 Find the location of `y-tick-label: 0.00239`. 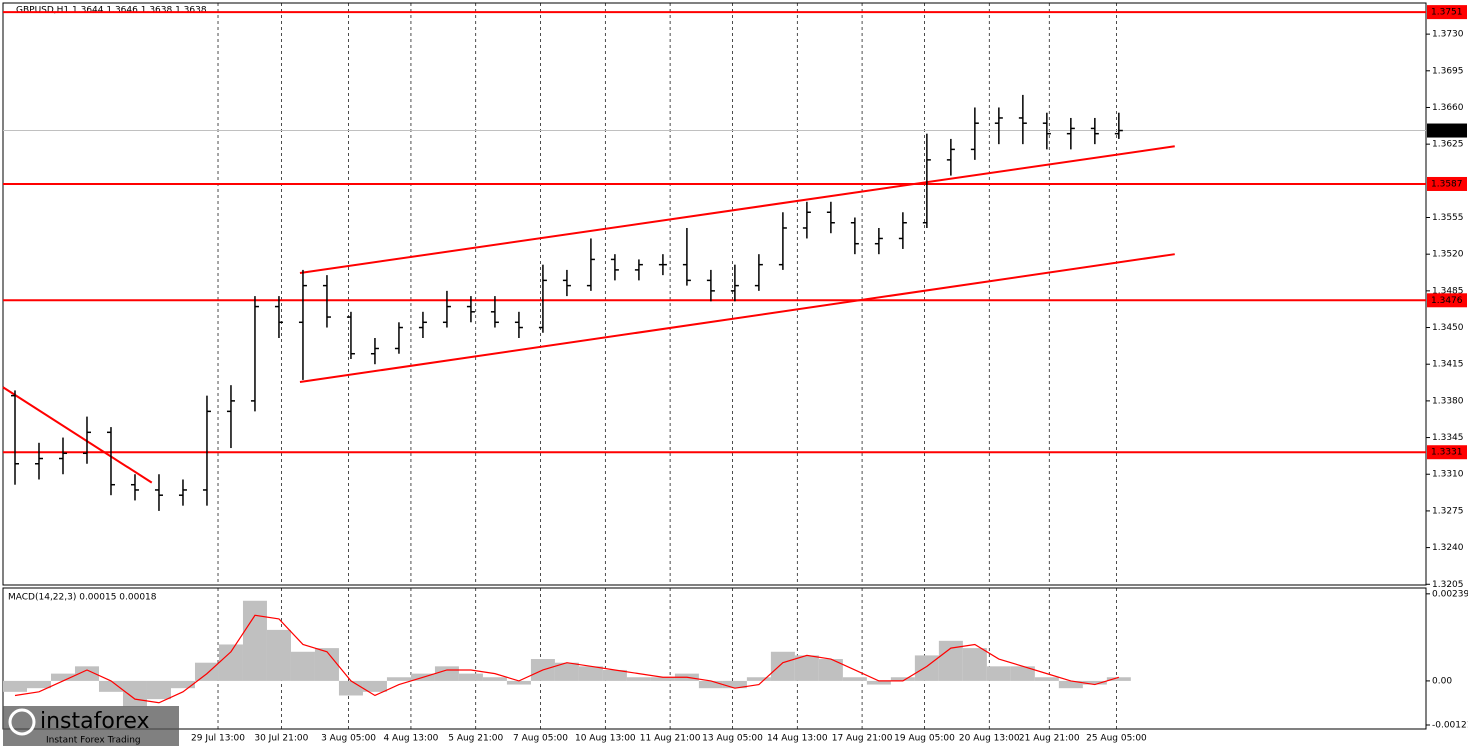

y-tick-label: 0.00239 is located at coordinates (1450, 594).